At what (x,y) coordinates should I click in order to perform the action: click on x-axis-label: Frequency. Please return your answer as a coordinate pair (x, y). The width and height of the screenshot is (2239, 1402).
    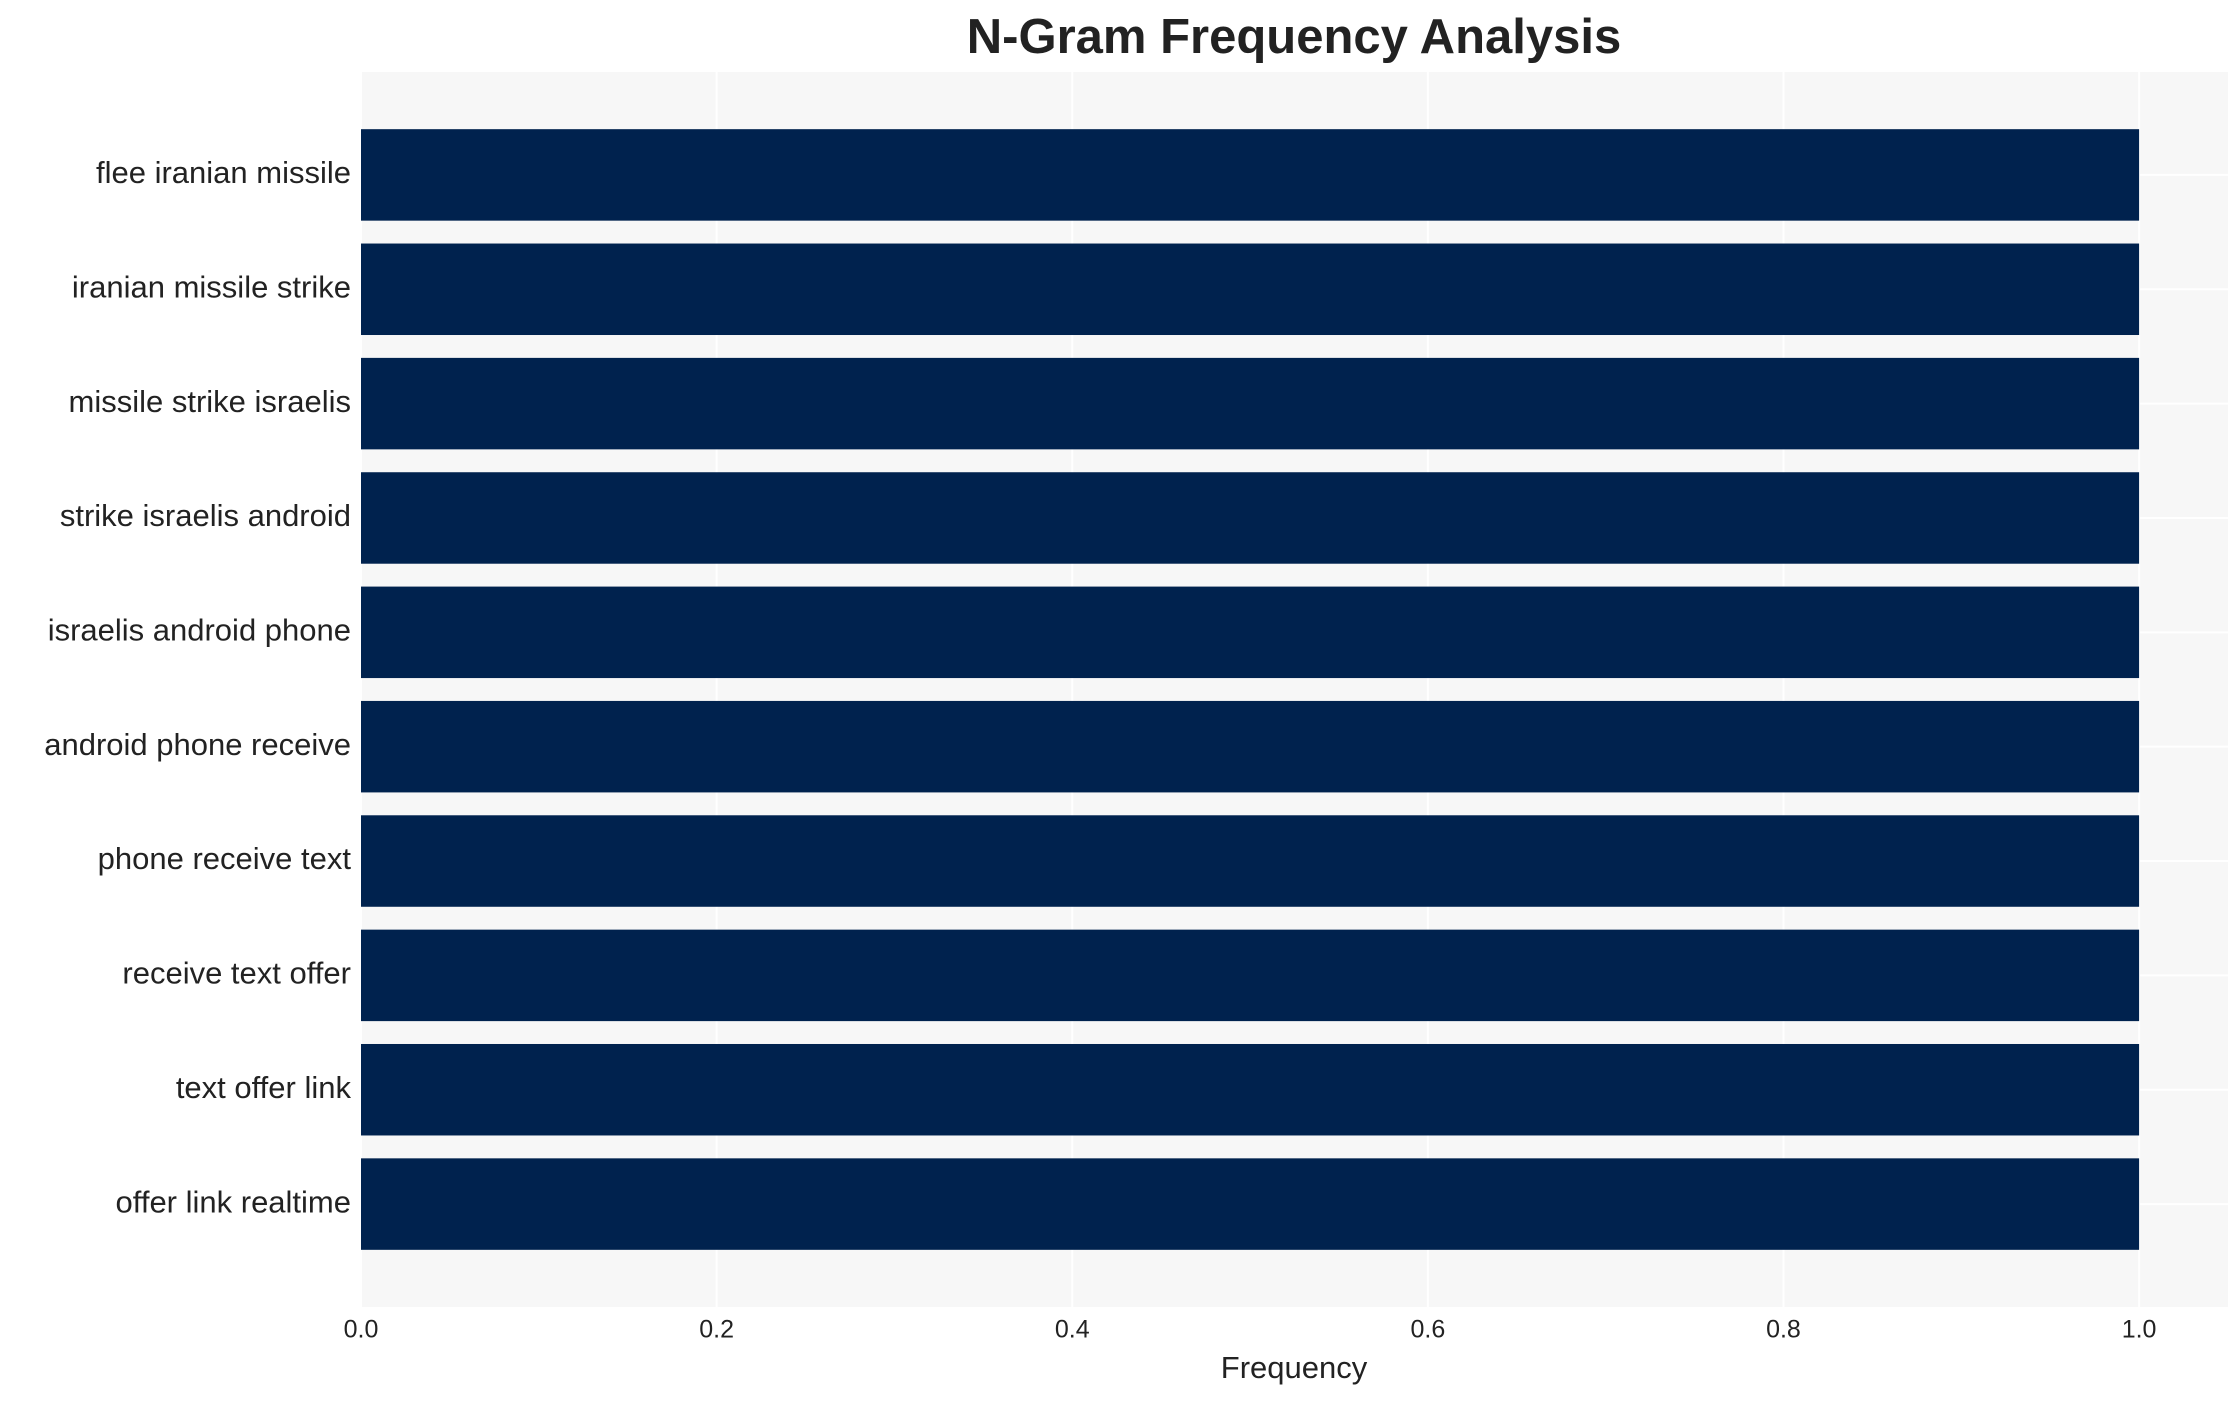
    Looking at the image, I should click on (1294, 1367).